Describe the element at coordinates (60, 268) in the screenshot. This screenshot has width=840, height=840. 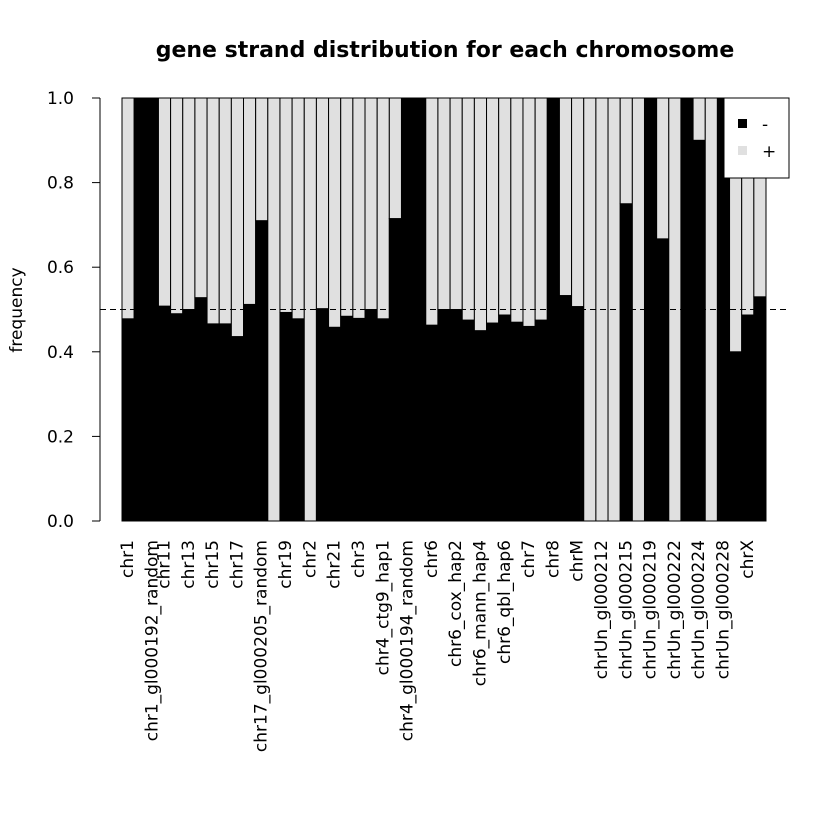
I see `y-tick-label: 0.6` at that location.